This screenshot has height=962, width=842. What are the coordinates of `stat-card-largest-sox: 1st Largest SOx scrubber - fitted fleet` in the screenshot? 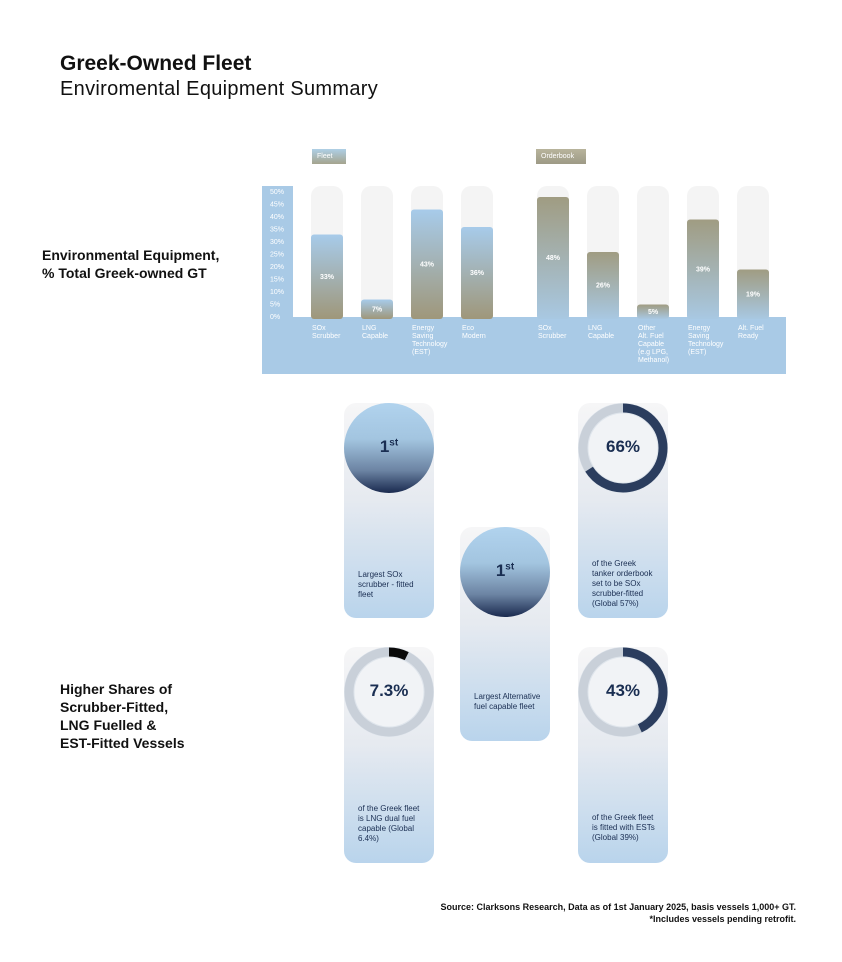 It's located at (389, 510).